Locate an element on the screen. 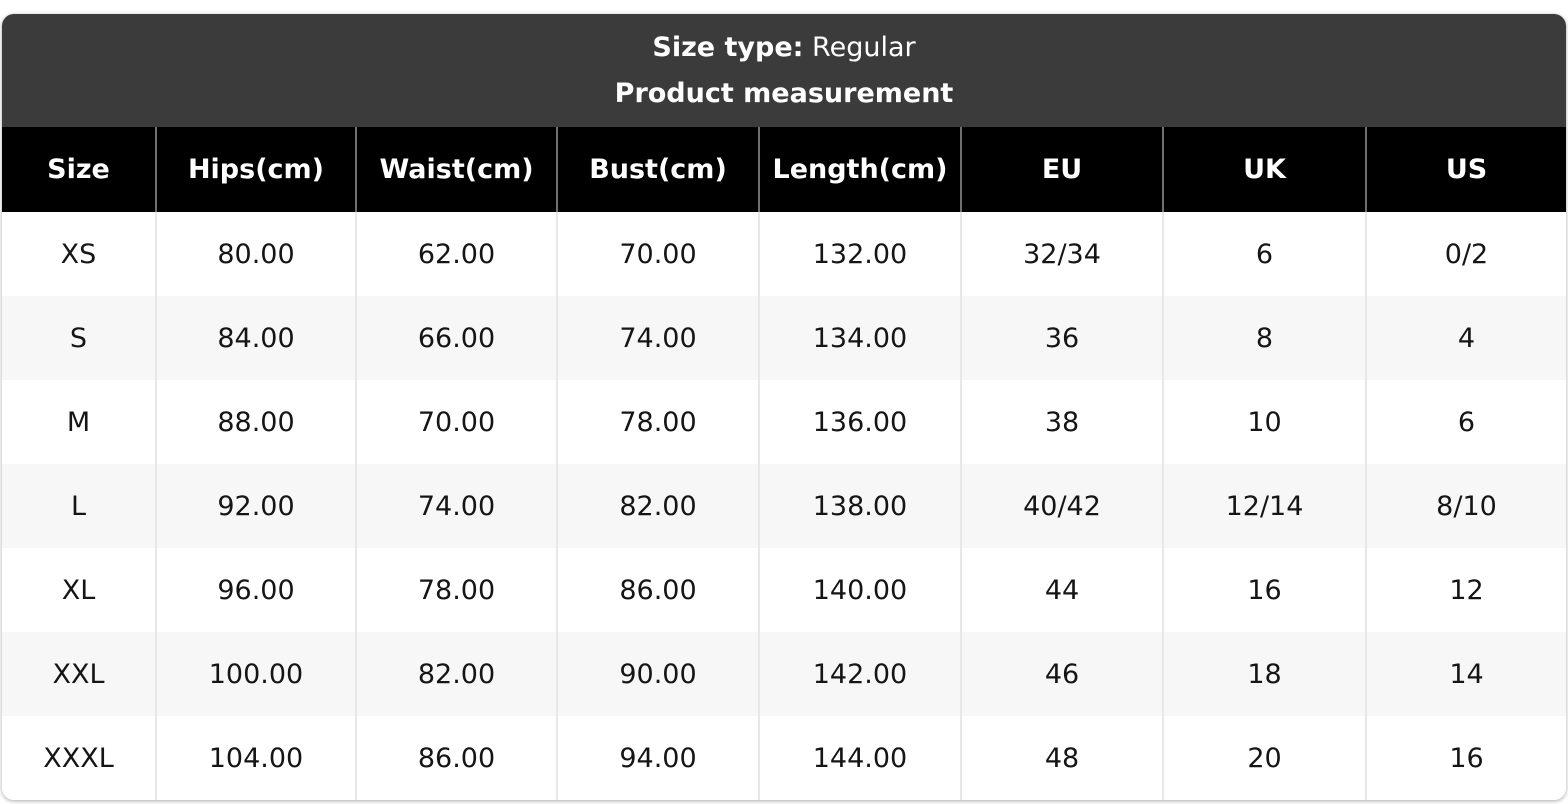 Image resolution: width=1568 pixels, height=804 pixels. table-cell: 132.00 is located at coordinates (859, 254).